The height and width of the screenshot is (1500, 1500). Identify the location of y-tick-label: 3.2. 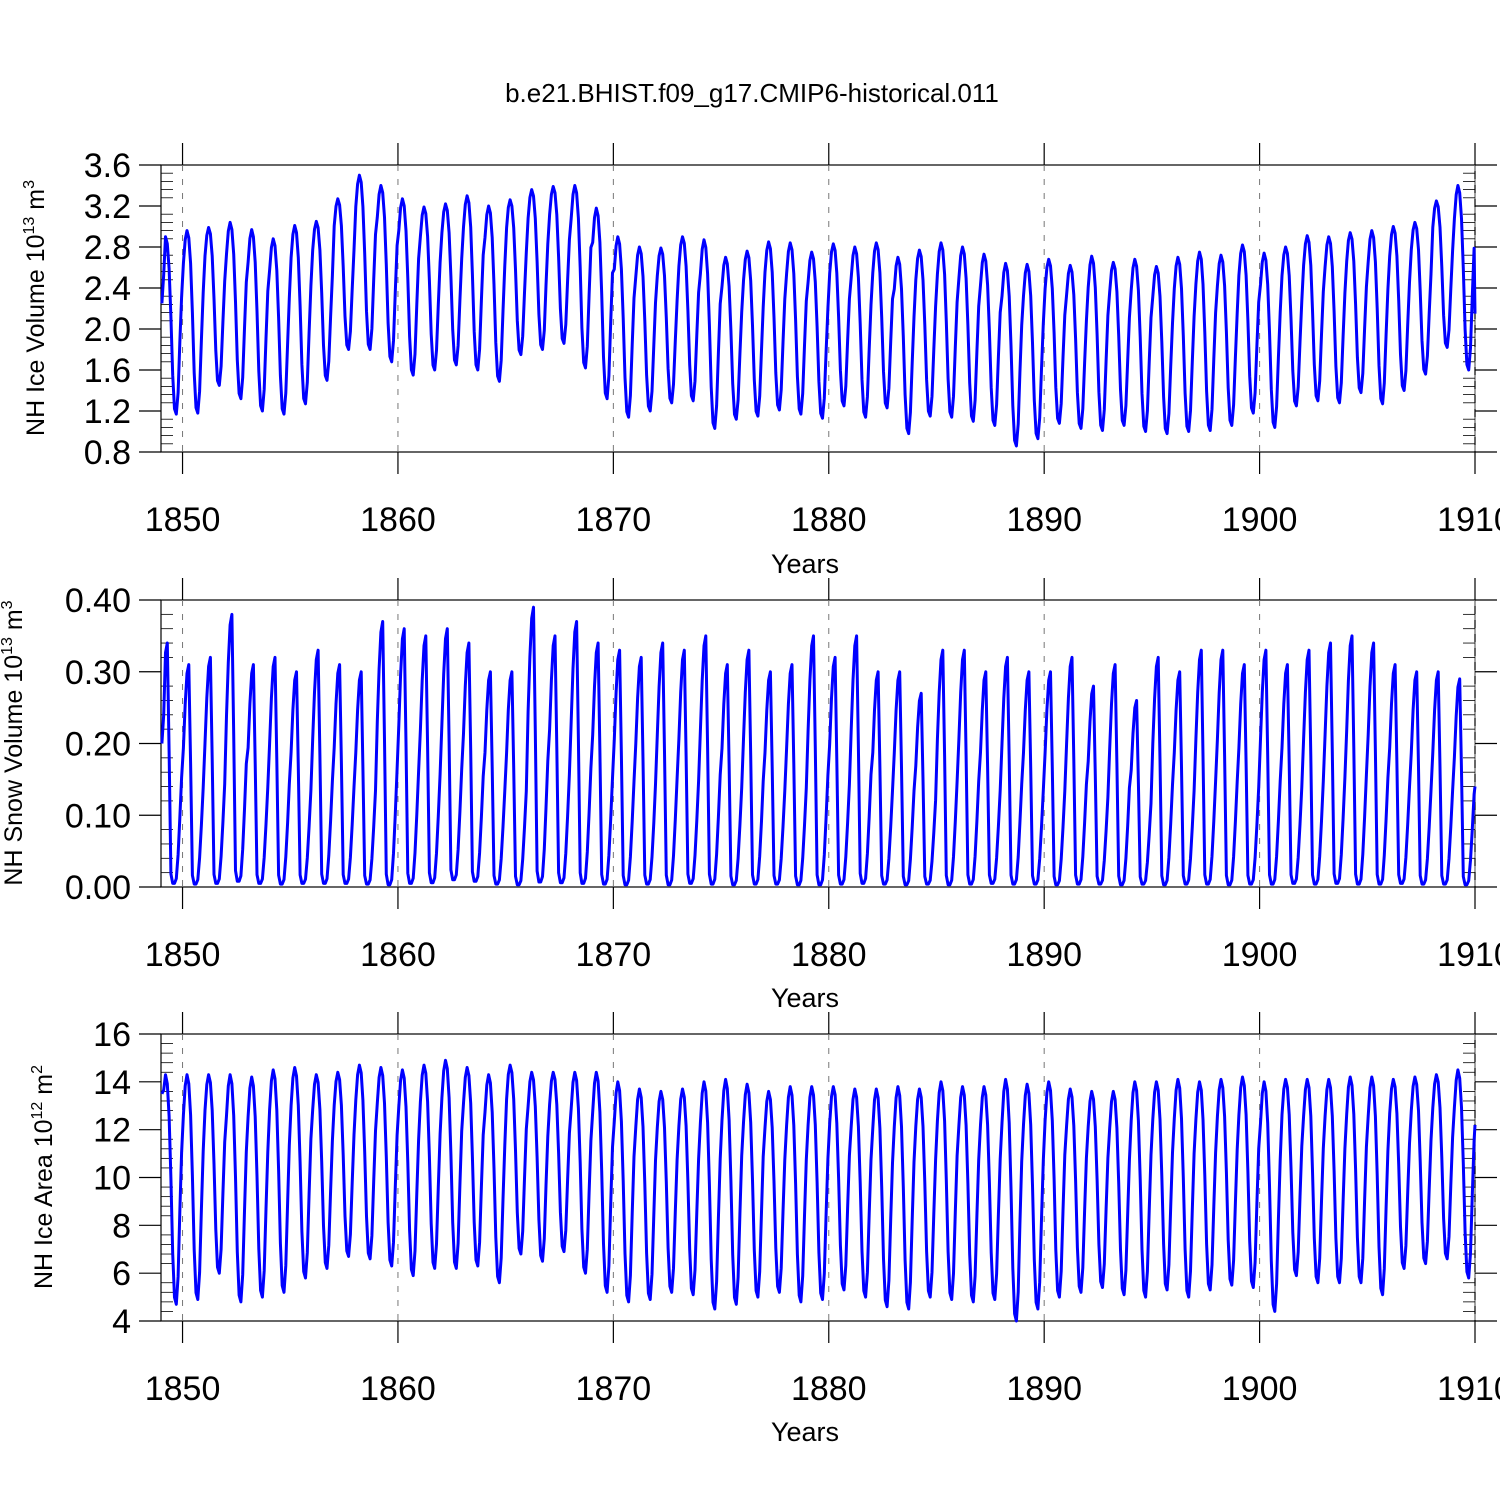
(107, 207).